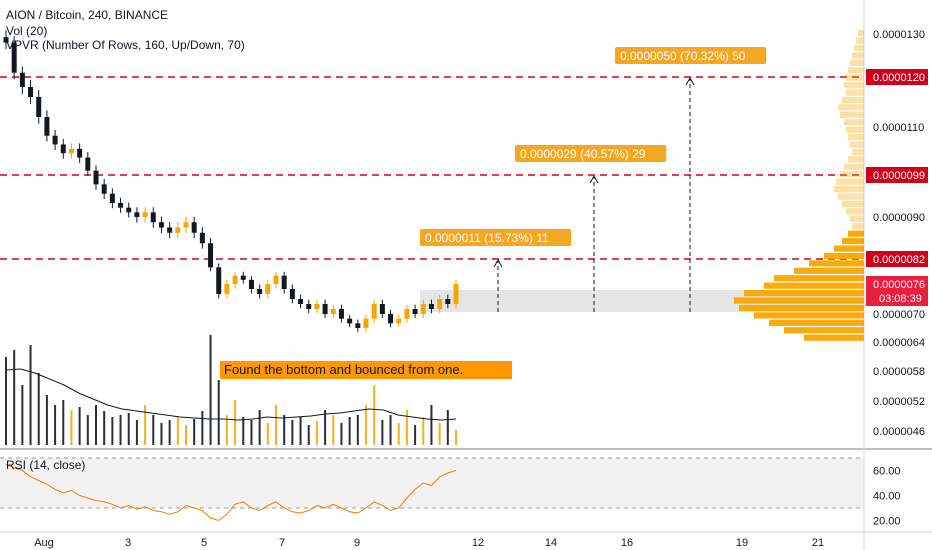 Image resolution: width=932 pixels, height=550 pixels. I want to click on level-price-tag-text: 0.0000082, so click(899, 260).